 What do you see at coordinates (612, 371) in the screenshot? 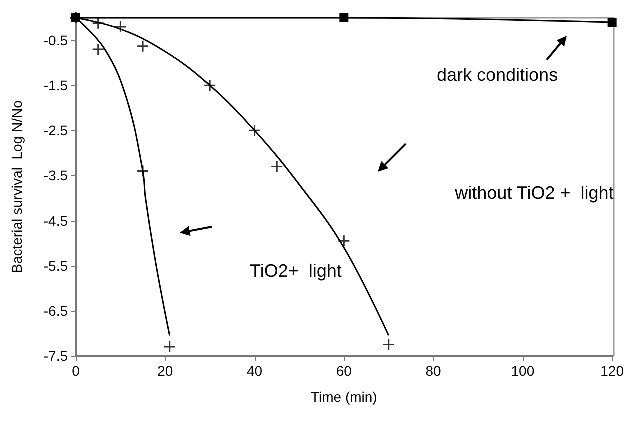
I see `x-tick-label: 120` at bounding box center [612, 371].